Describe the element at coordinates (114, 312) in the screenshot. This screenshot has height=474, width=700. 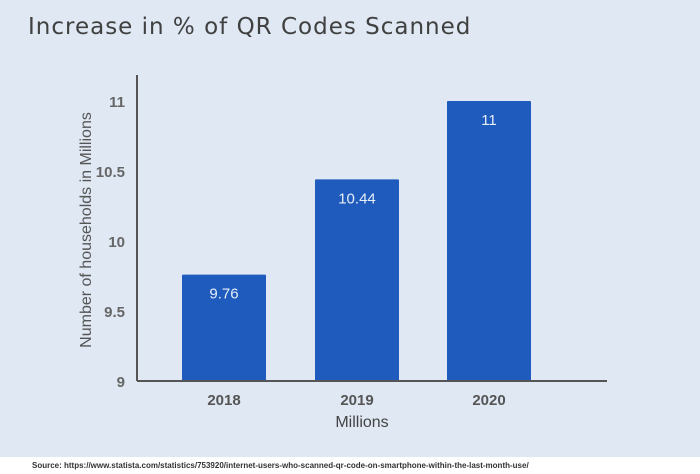
I see `y-tick-label: 9.5` at that location.